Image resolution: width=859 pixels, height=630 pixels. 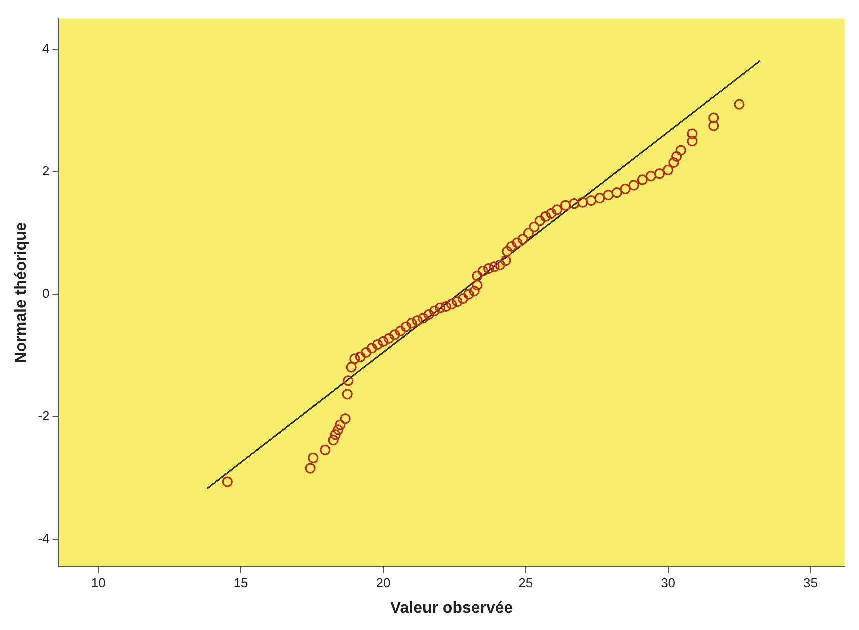 What do you see at coordinates (44, 416) in the screenshot?
I see `y-tick-label: -2` at bounding box center [44, 416].